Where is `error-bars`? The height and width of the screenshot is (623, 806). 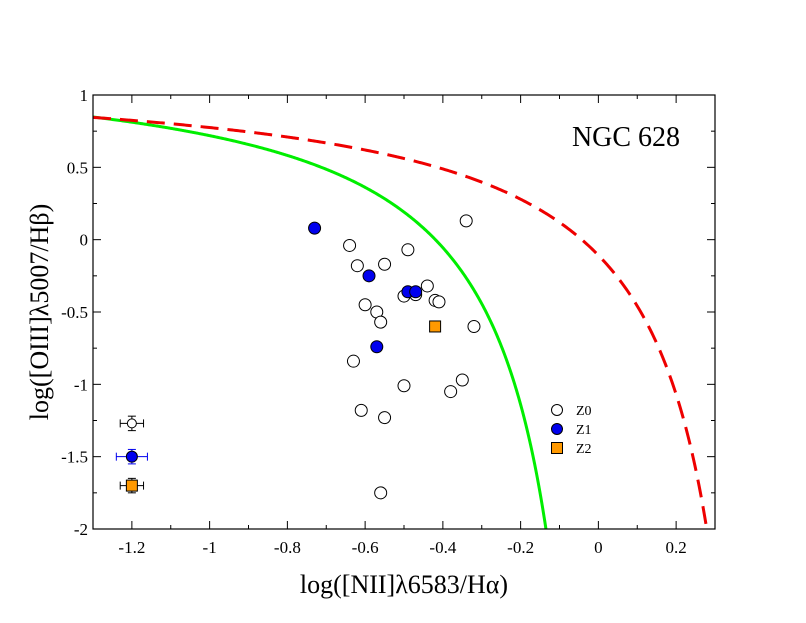 error-bars is located at coordinates (131, 454).